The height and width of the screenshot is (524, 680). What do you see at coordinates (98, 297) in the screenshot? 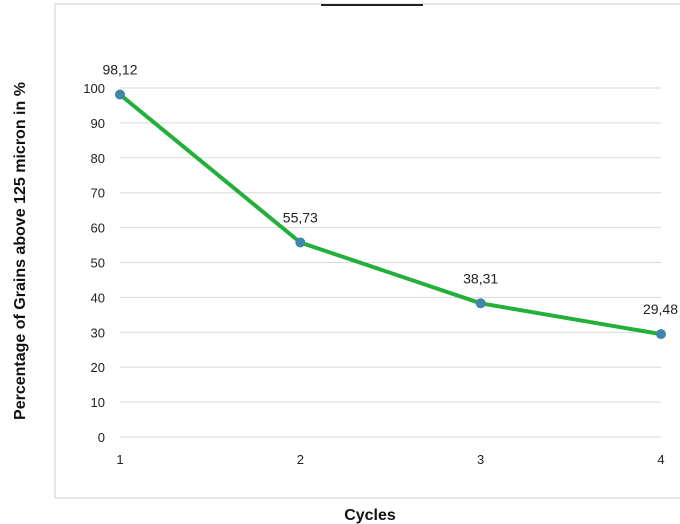
I see `y-tick-label: 40` at bounding box center [98, 297].